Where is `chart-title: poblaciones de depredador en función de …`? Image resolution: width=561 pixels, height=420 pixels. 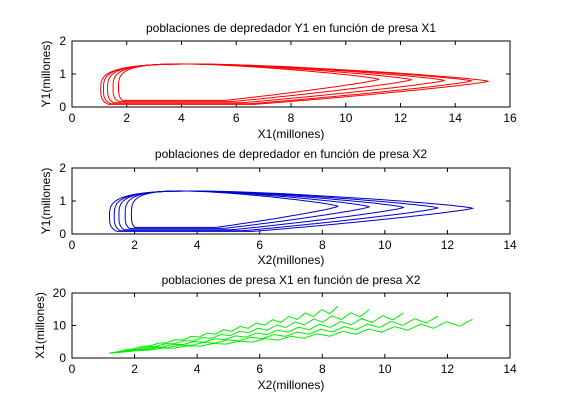 chart-title: poblaciones de depredador en función de … is located at coordinates (291, 154).